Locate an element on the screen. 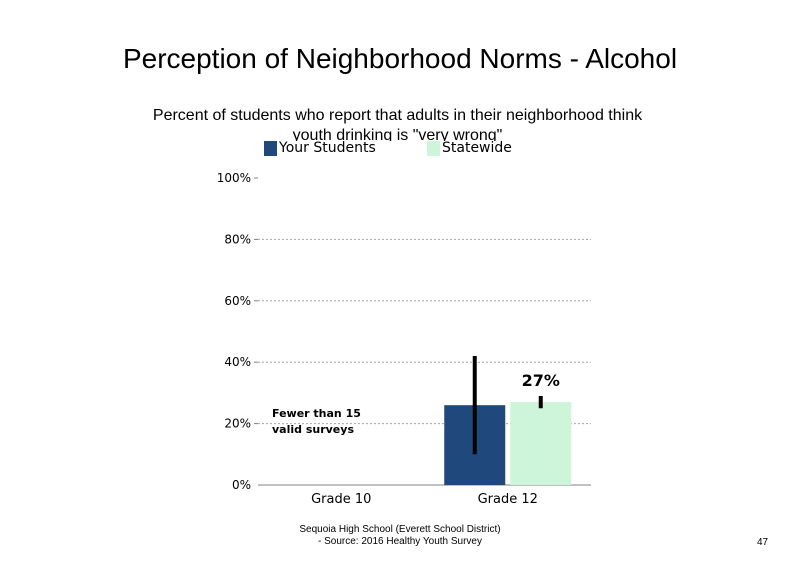 This screenshot has height=568, width=800. legend-item-statewide: Statewide is located at coordinates (469, 148).